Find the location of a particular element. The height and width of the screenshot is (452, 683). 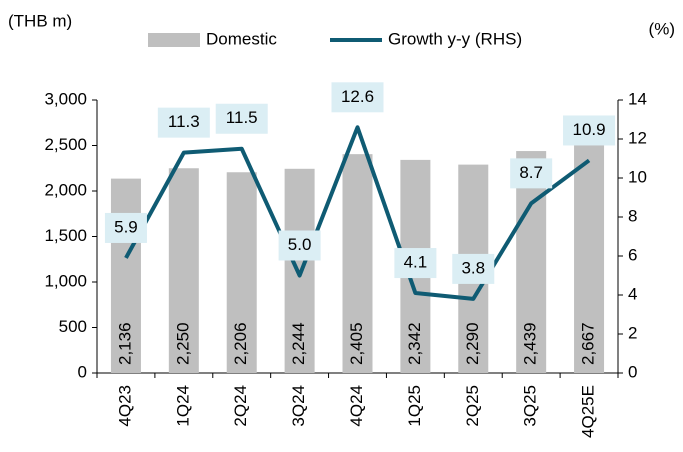

x-tick-label: 3Q24 is located at coordinates (298, 406).